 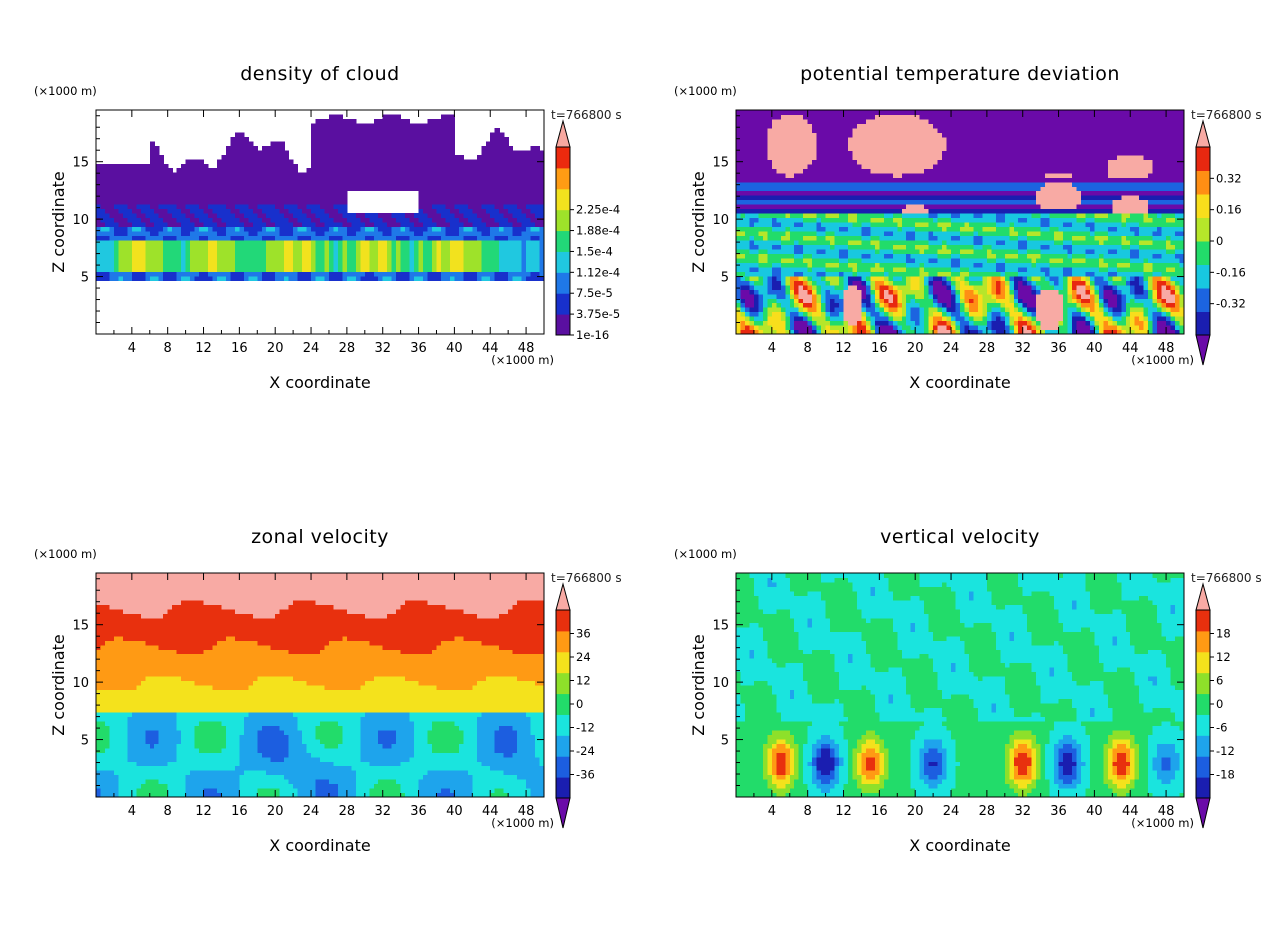 What do you see at coordinates (586, 115) in the screenshot?
I see `time-label: t=766800 s` at bounding box center [586, 115].